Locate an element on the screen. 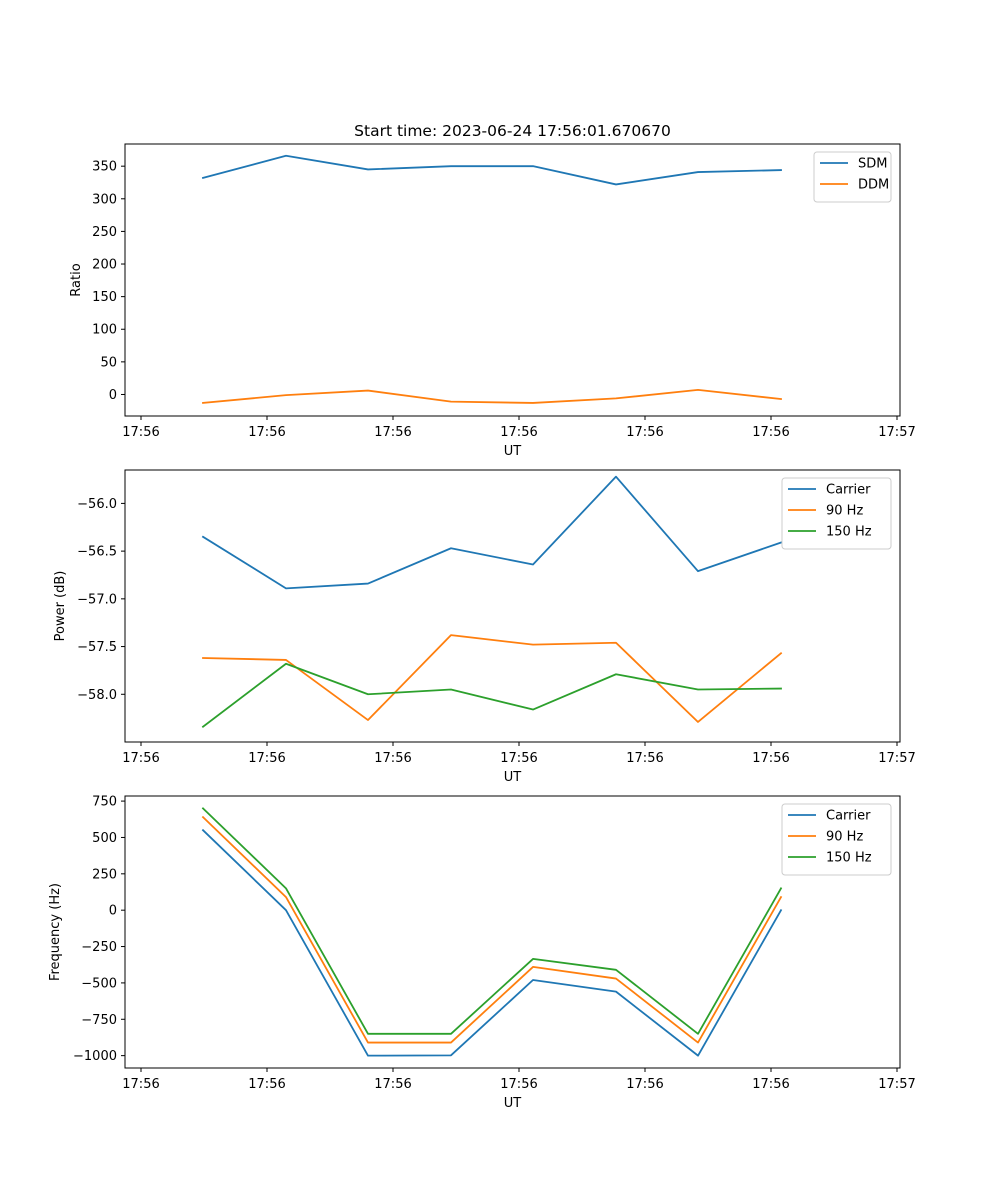 The width and height of the screenshot is (1000, 1200). y-tick-label: −57.0 is located at coordinates (97, 599).